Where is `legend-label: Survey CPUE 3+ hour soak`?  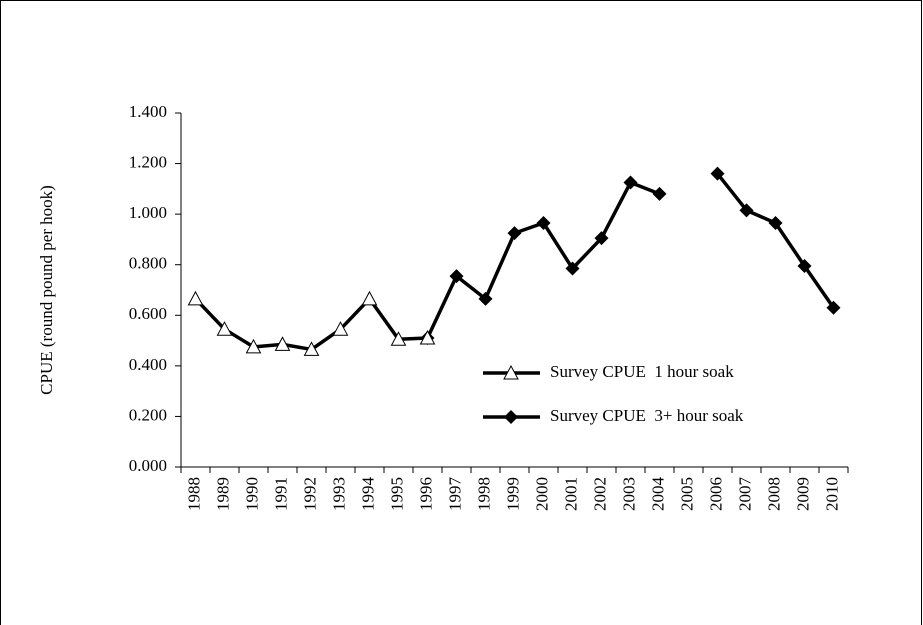
legend-label: Survey CPUE 3+ hour soak is located at coordinates (647, 415).